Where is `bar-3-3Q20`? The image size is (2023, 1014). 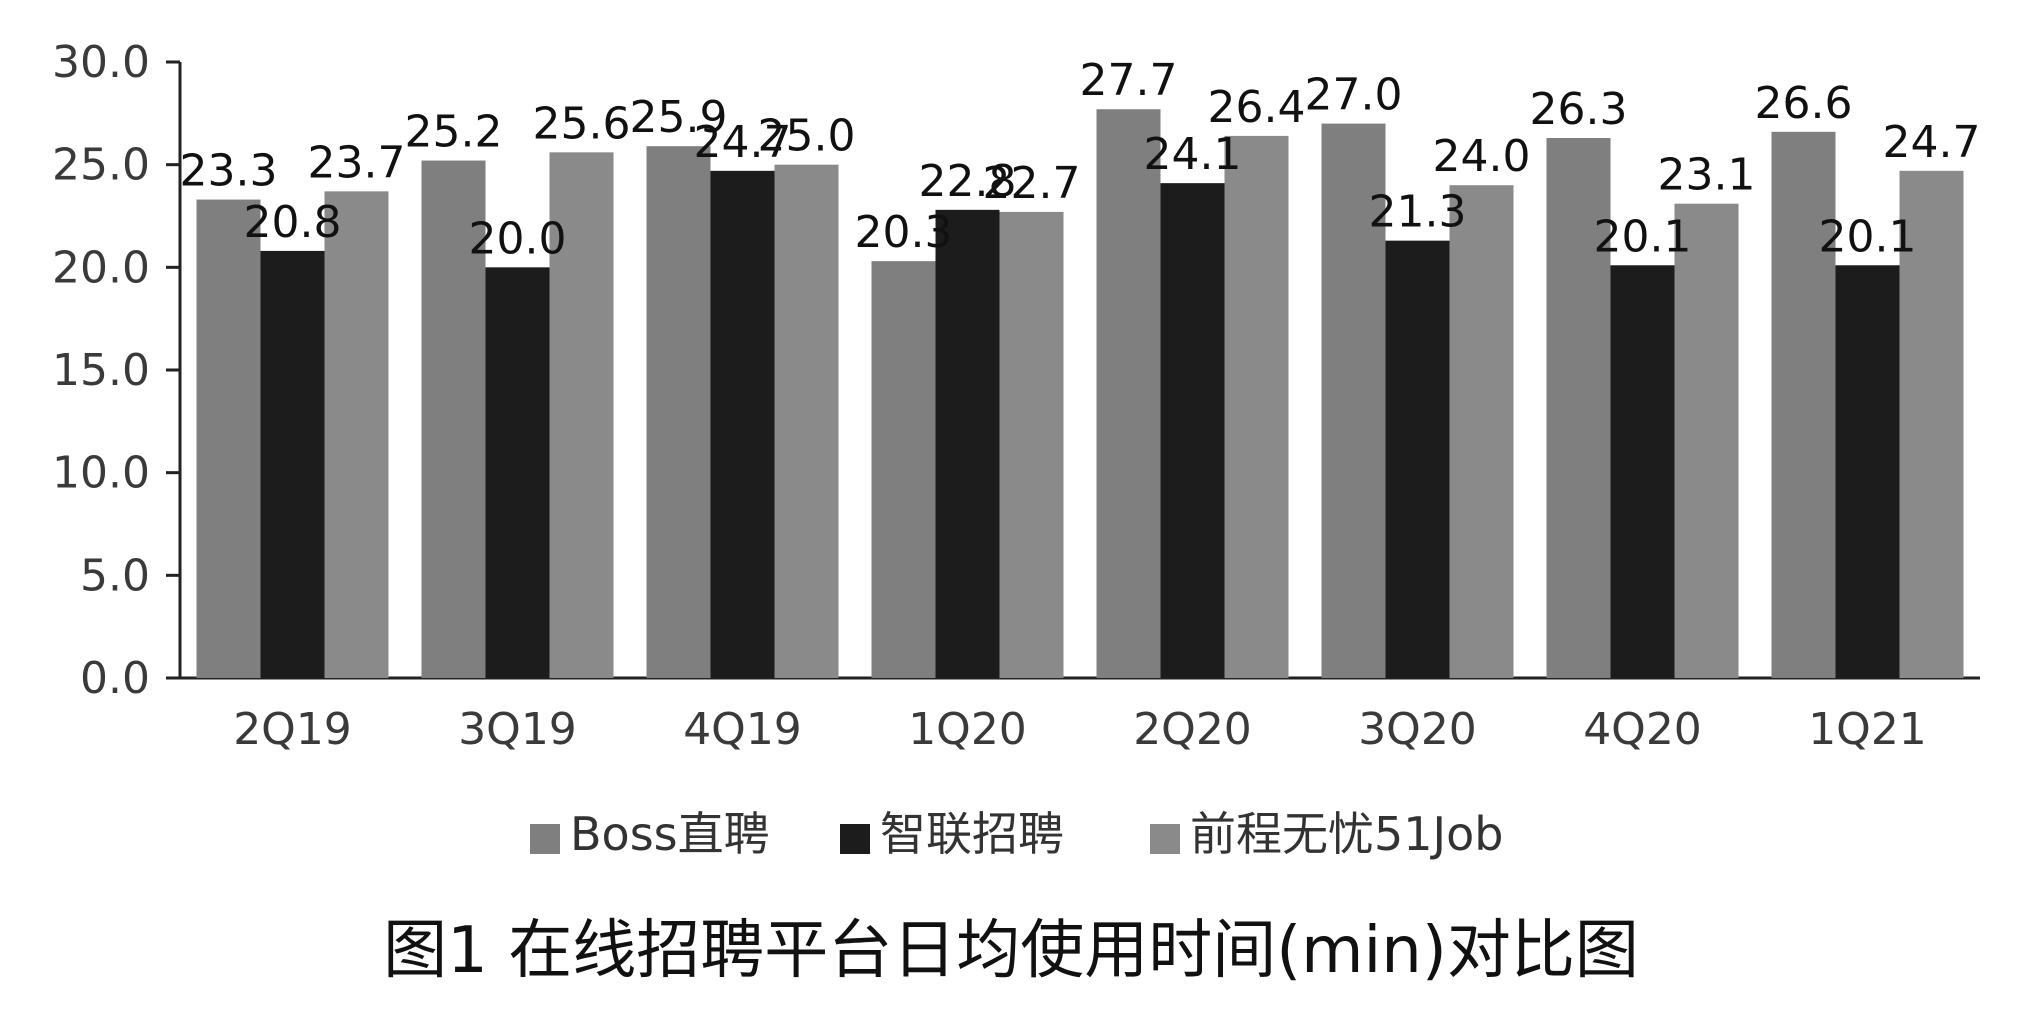 bar-3-3Q20 is located at coordinates (1481, 431).